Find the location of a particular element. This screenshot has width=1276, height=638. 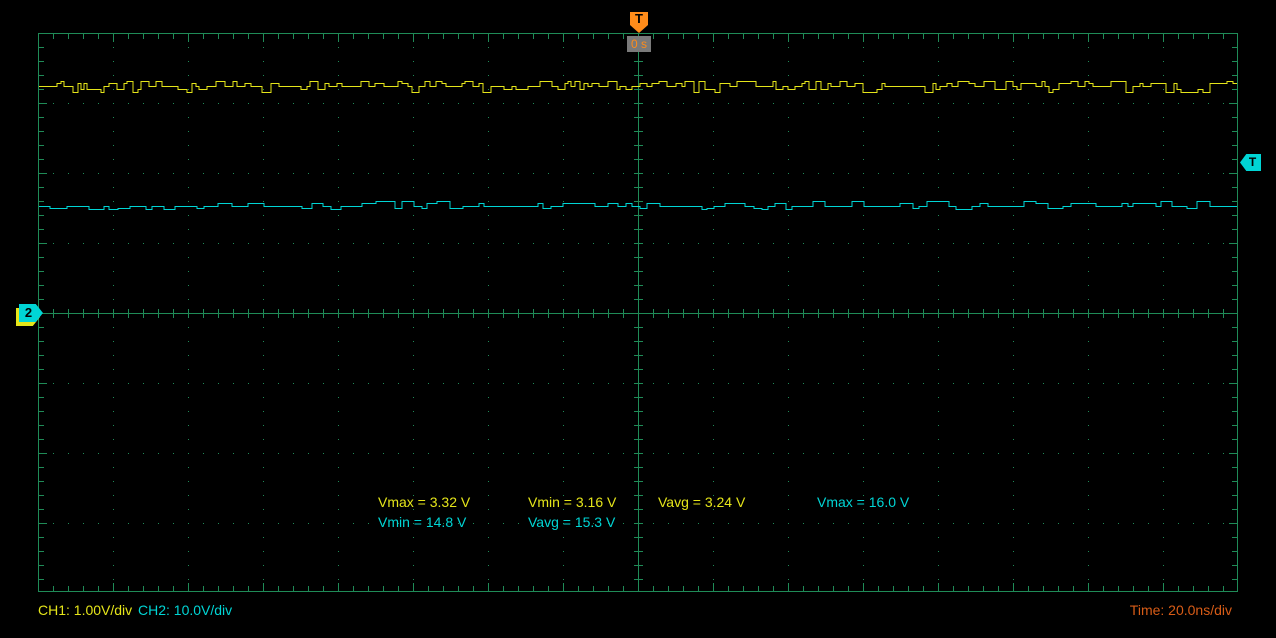

trigger-time-badge: 0 s is located at coordinates (639, 44).